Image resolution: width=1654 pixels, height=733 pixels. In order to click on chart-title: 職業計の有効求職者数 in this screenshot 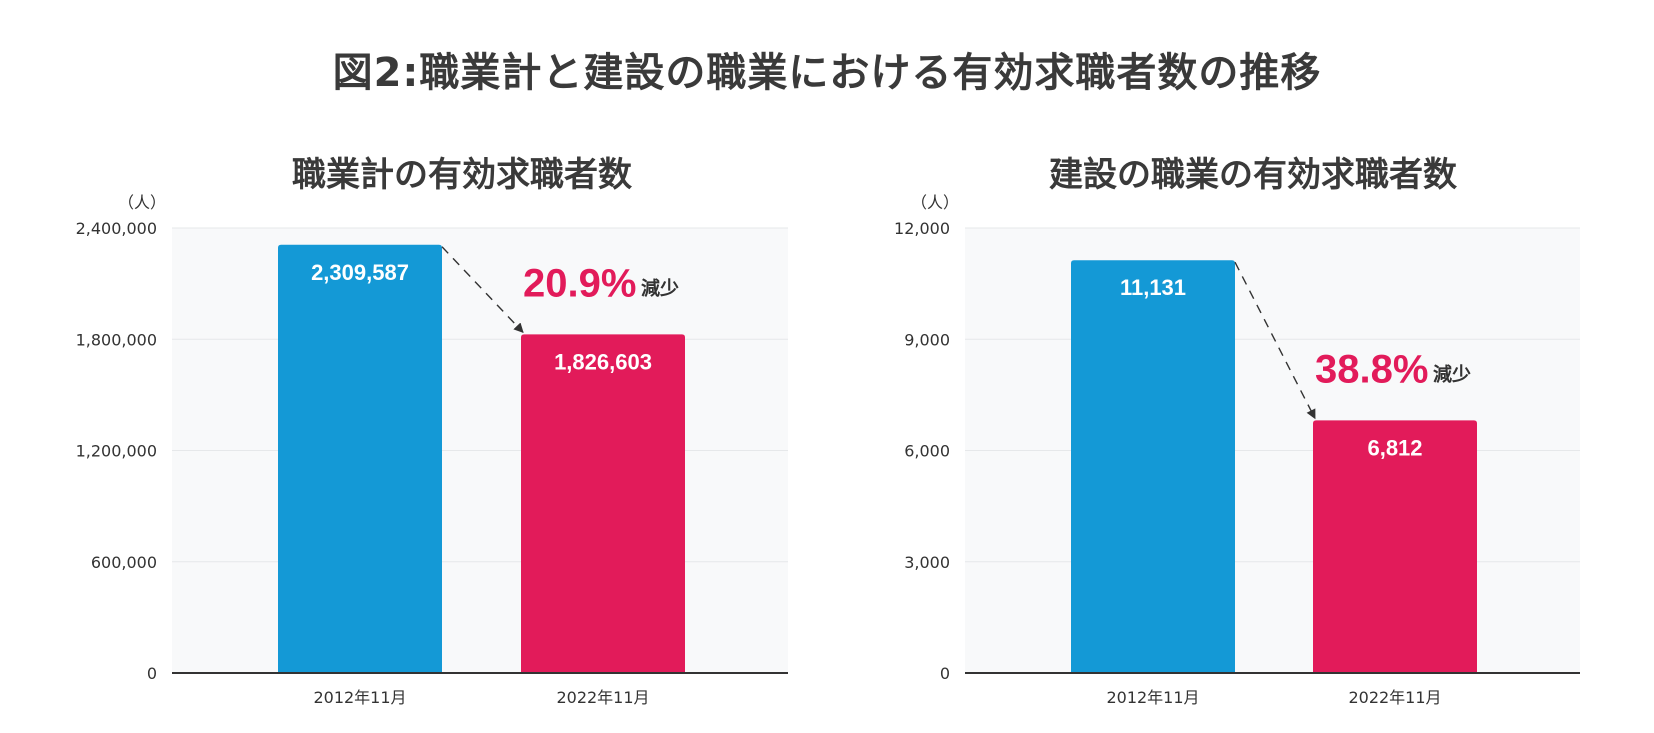, I will do `click(462, 175)`.